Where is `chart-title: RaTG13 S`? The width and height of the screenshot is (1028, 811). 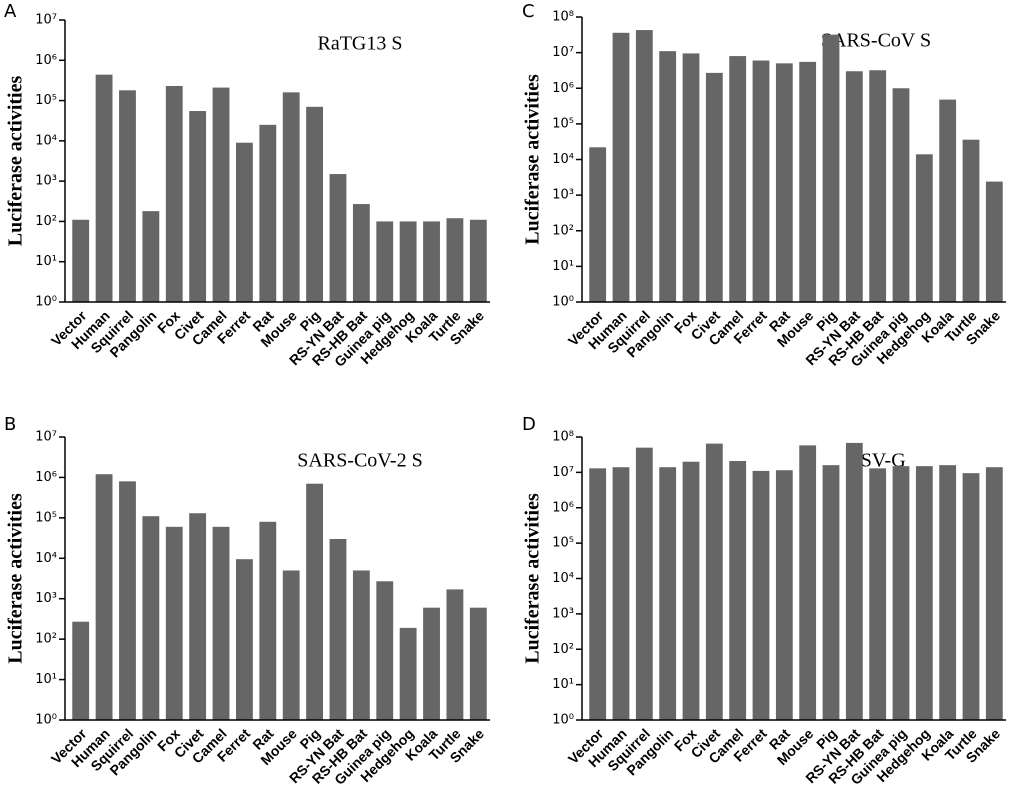
chart-title: RaTG13 S is located at coordinates (360, 44).